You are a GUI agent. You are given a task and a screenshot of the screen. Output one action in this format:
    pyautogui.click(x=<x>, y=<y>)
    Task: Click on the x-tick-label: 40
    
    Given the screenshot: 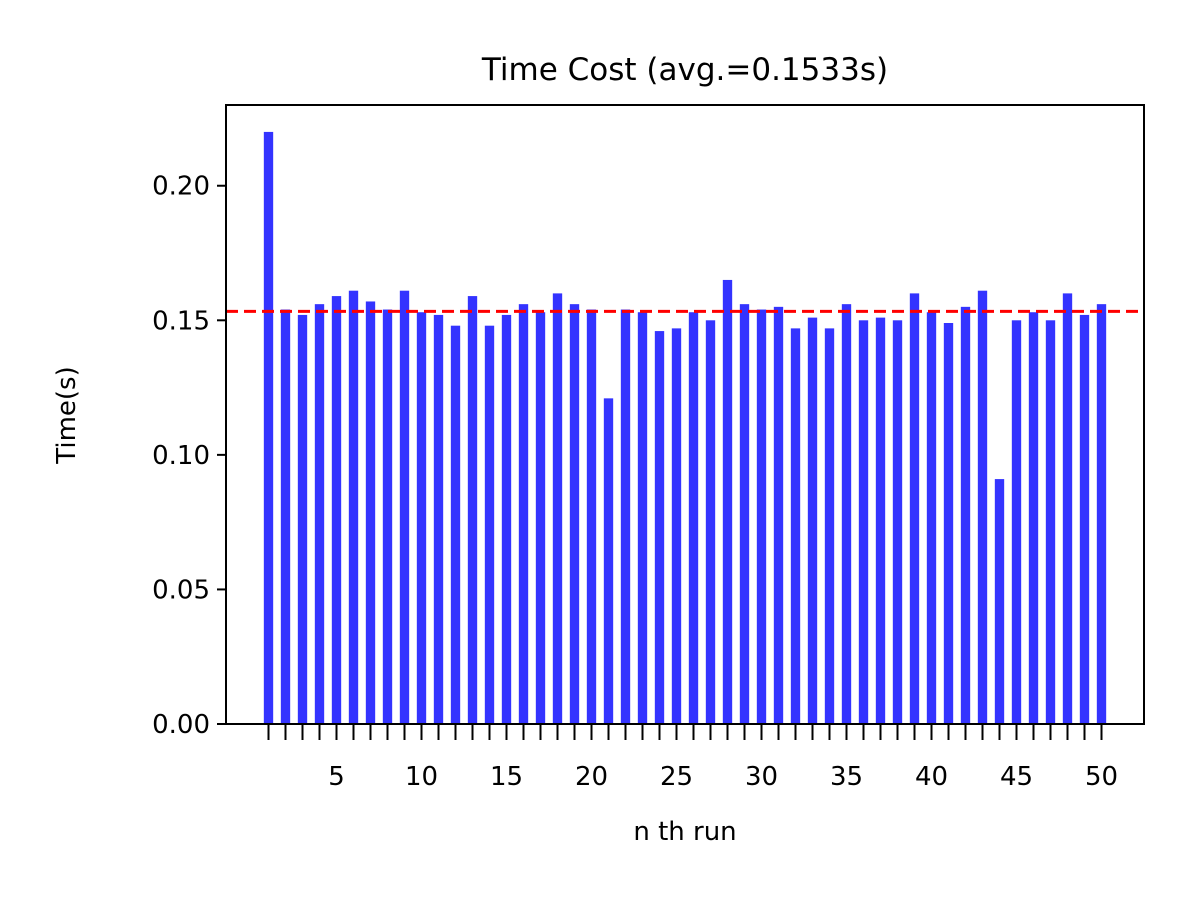 What is the action you would take?
    pyautogui.click(x=931, y=777)
    